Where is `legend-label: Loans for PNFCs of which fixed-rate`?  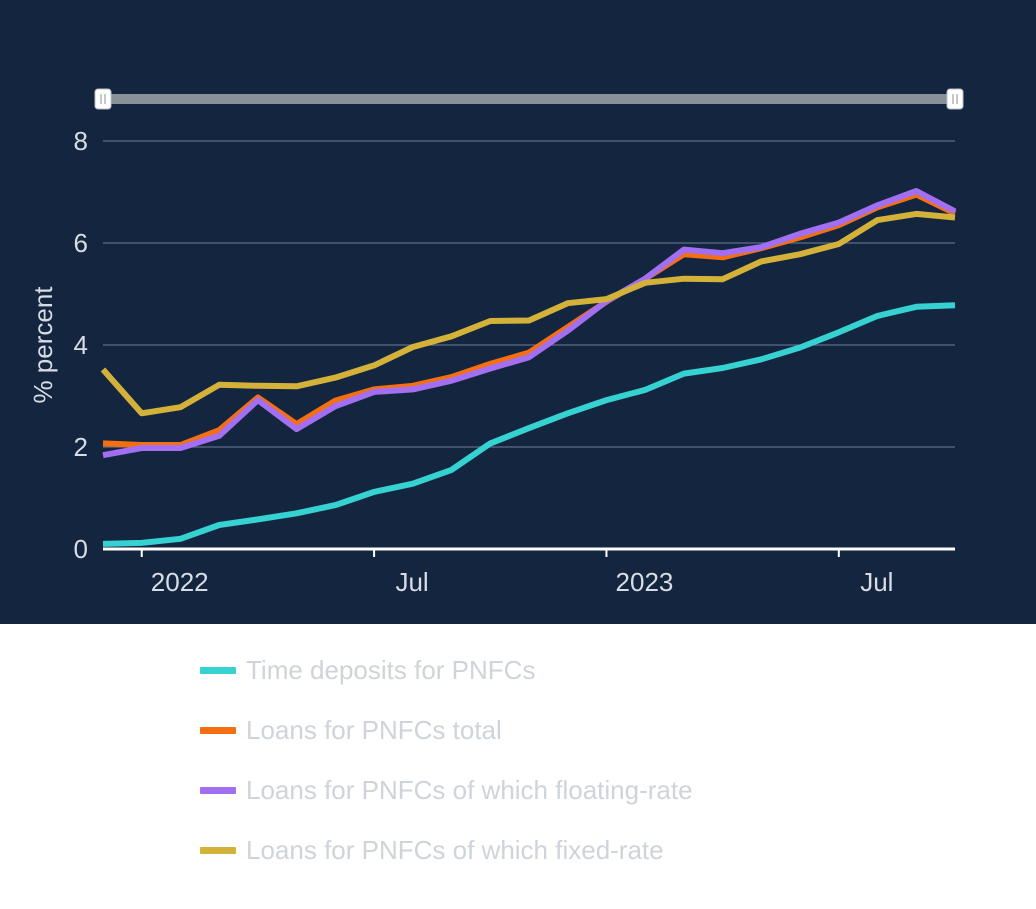 legend-label: Loans for PNFCs of which fixed-rate is located at coordinates (455, 849).